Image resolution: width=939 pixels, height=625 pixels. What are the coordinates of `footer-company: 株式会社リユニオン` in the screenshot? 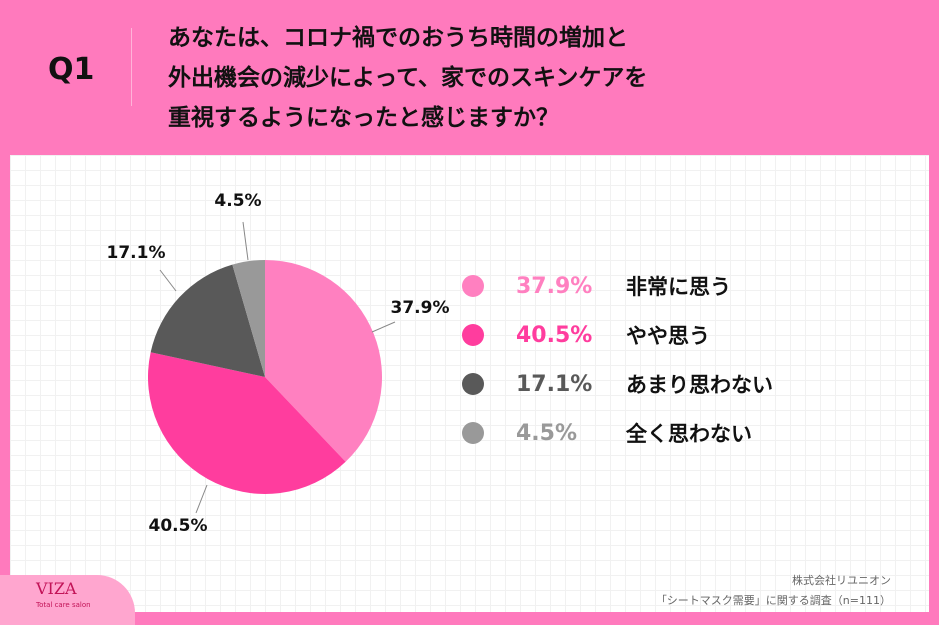 It's located at (841, 580).